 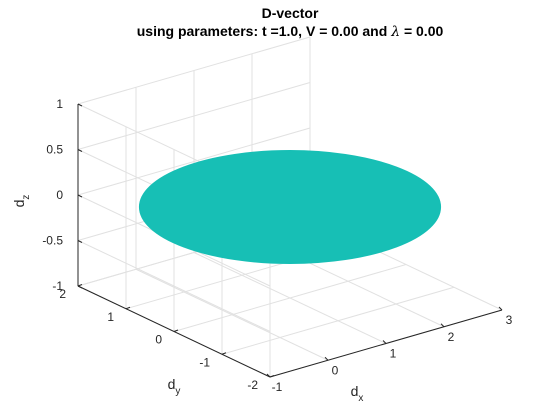 I want to click on y-tick-label: 1, so click(x=110, y=317).